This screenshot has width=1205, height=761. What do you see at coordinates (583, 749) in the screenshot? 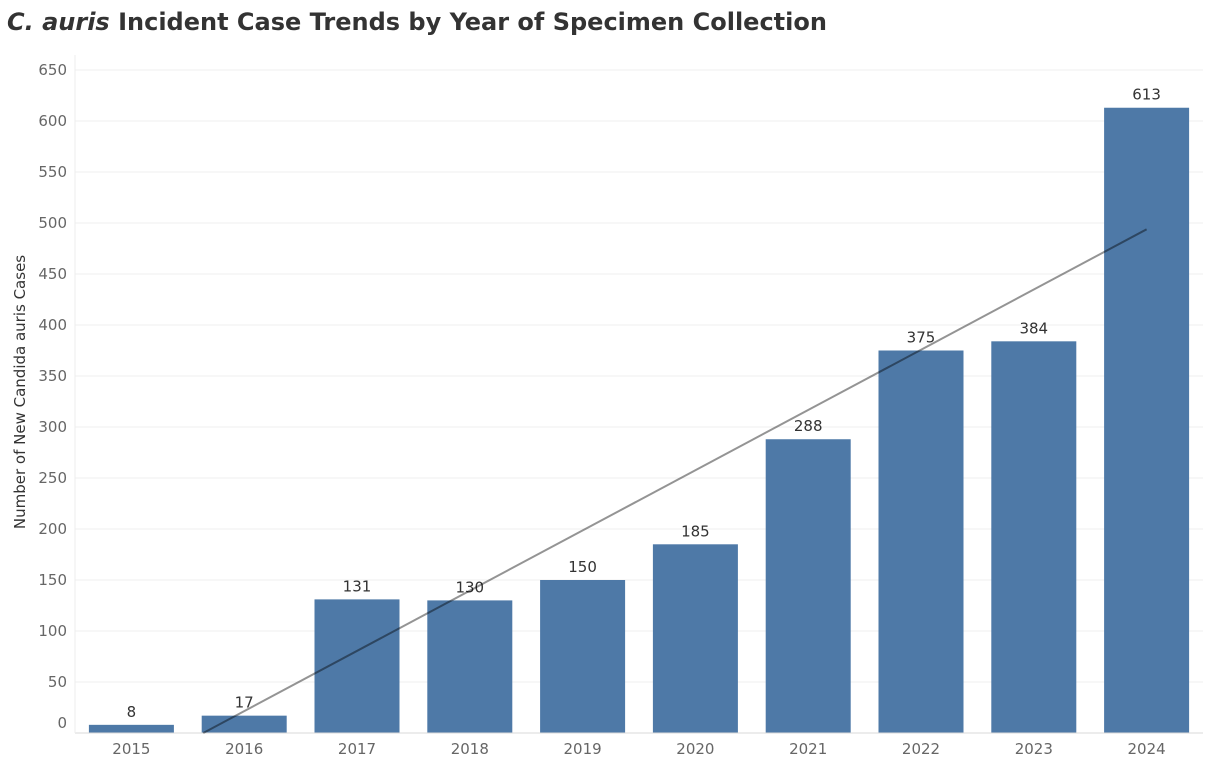
I see `x-tick-label: 2019` at bounding box center [583, 749].